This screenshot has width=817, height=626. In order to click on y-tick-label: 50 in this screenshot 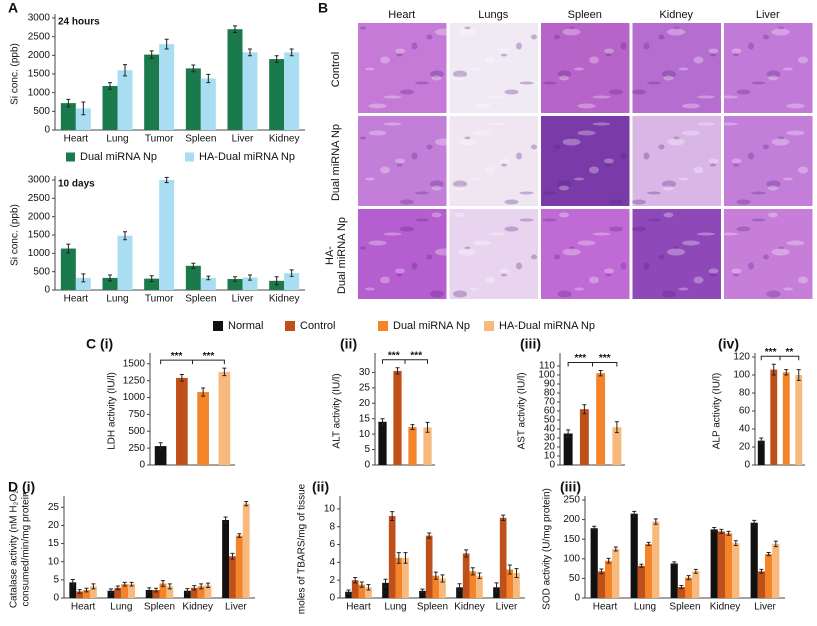, I will do `click(575, 578)`.